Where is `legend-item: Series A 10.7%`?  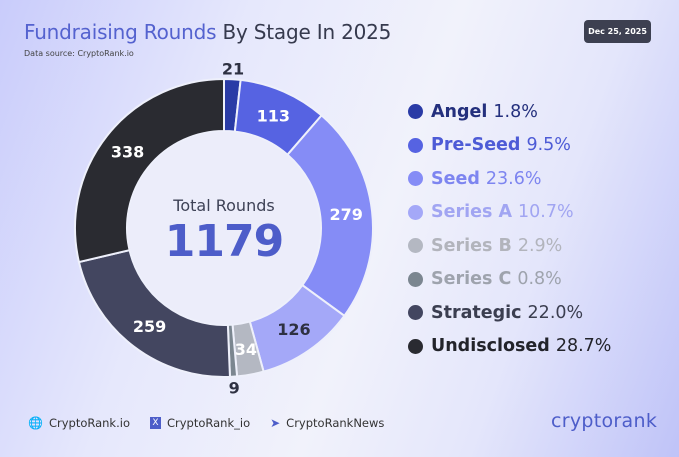 legend-item: Series A 10.7% is located at coordinates (509, 213).